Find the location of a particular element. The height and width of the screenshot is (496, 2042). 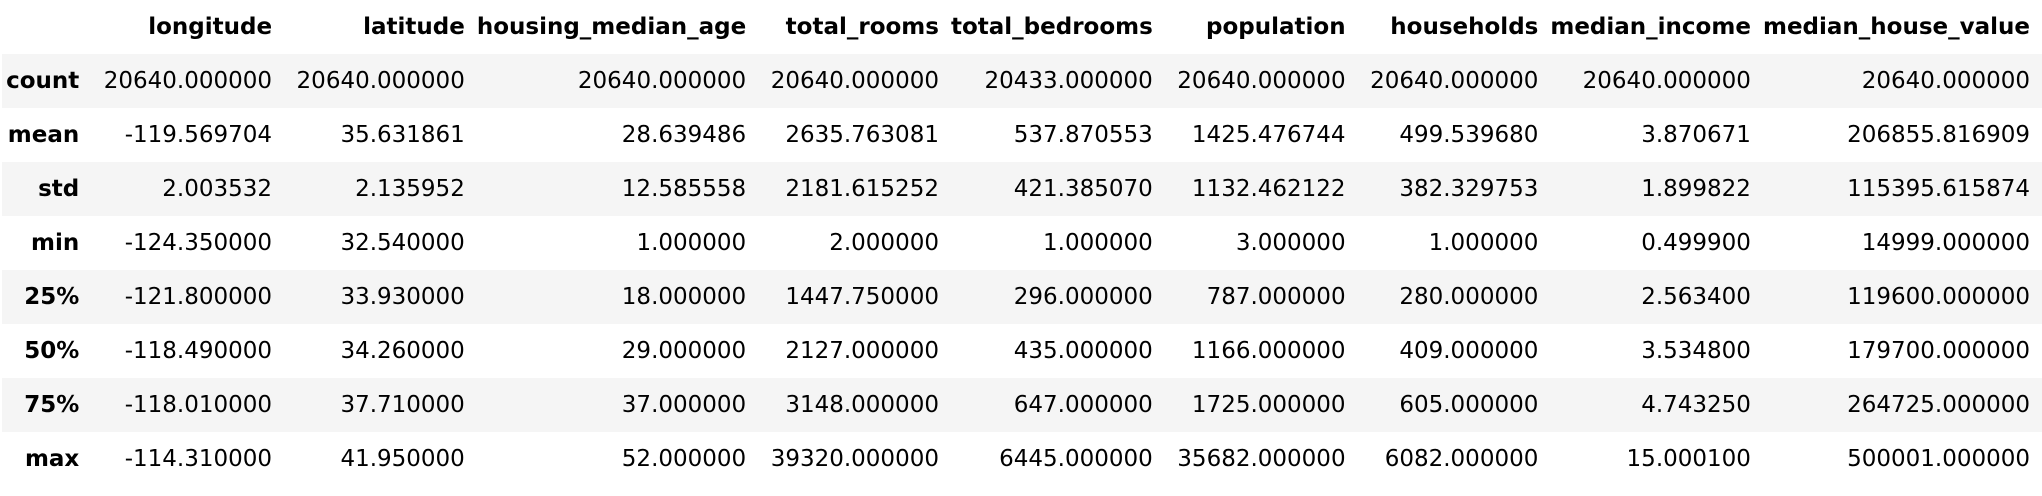

table-cell: 3.870671 is located at coordinates (1696, 134).